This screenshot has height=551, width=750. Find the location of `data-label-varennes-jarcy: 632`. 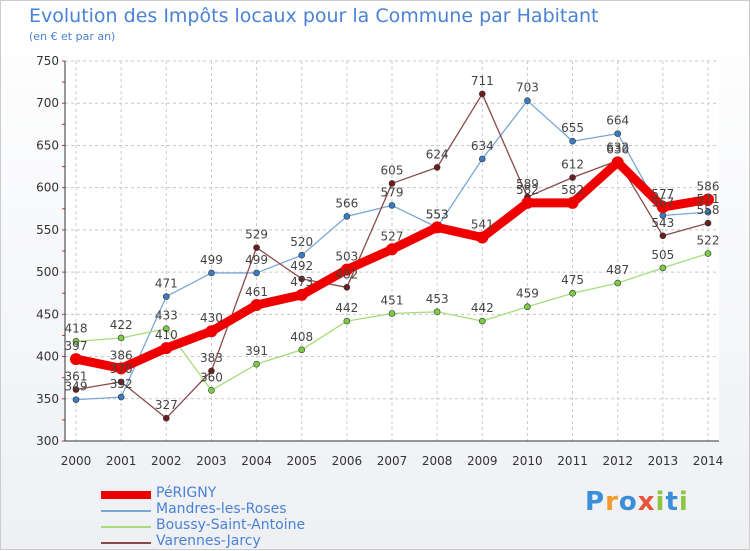

data-label-varennes-jarcy: 632 is located at coordinates (617, 148).